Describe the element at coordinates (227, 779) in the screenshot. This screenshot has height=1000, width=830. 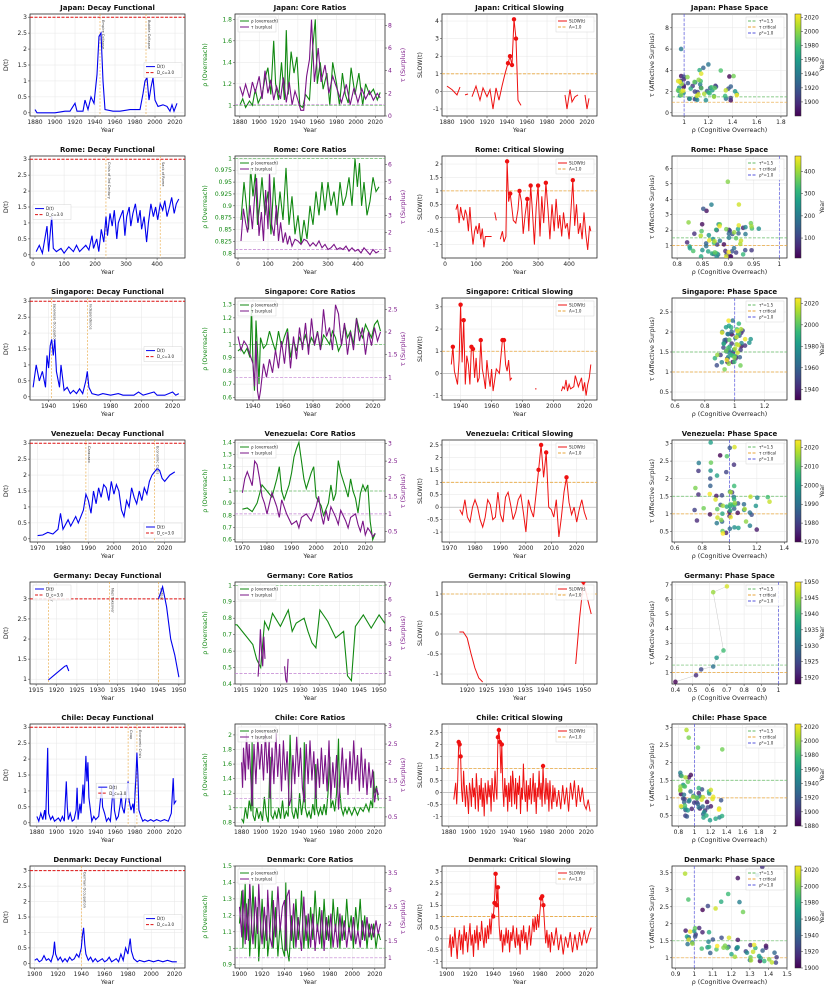
I see `tick-label-y: 1.4` at that location.